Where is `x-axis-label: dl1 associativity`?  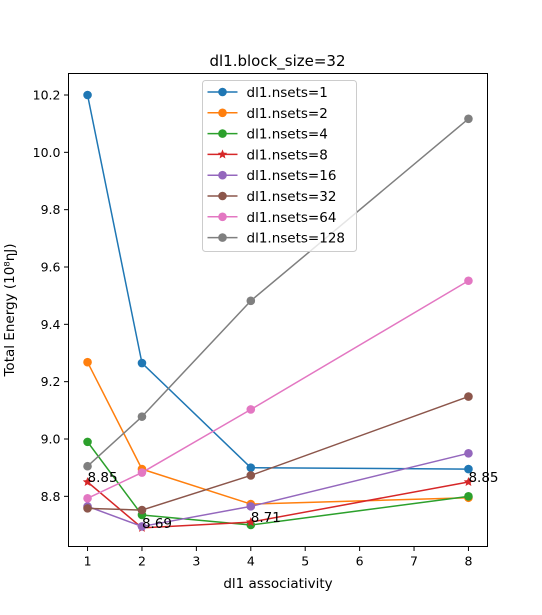 x-axis-label: dl1 associativity is located at coordinates (277, 584).